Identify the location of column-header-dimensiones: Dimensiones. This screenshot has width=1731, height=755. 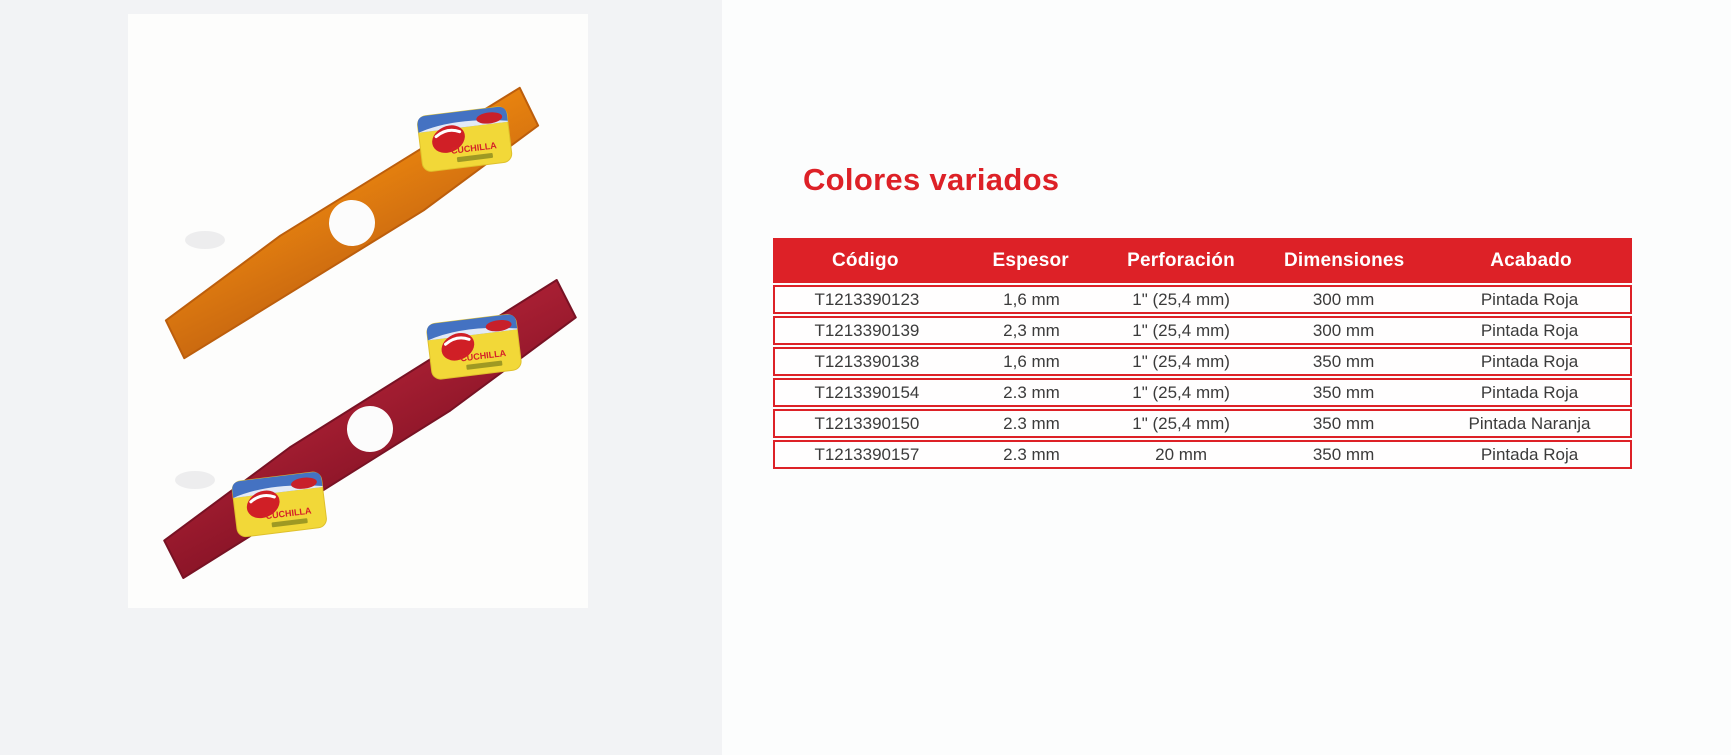
(1344, 260).